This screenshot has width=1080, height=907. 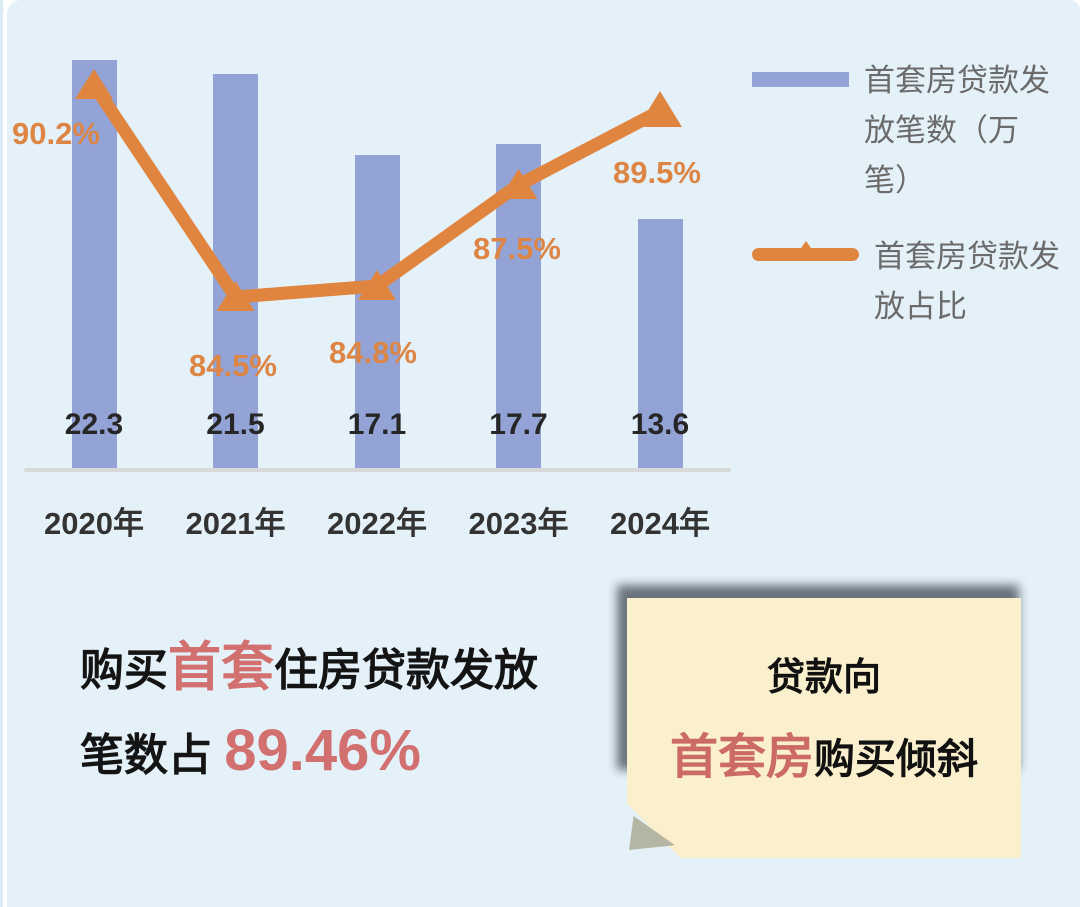 I want to click on x-axis-line, so click(x=377, y=470).